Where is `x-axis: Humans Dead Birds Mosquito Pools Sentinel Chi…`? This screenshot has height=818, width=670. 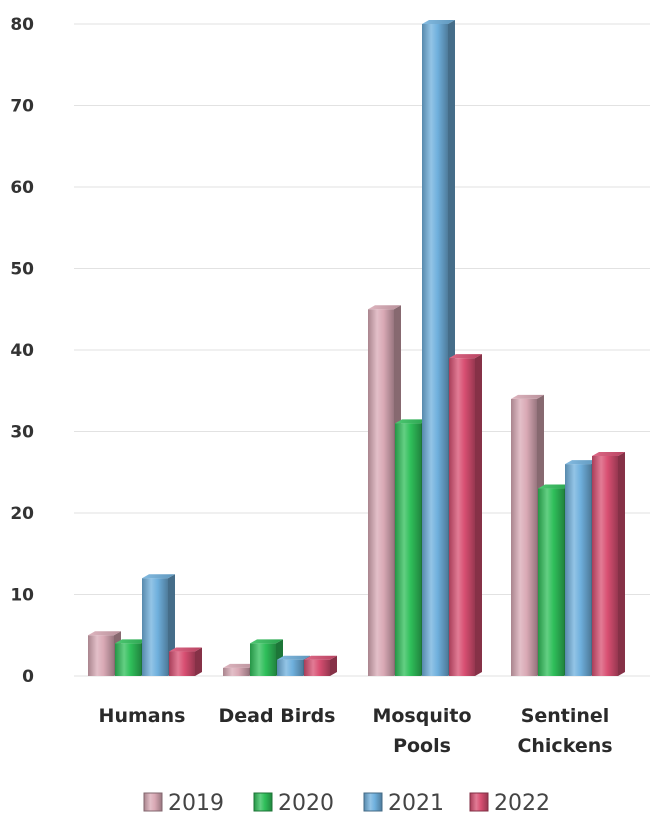
x-axis: Humans Dead Birds Mosquito Pools Sentinel Chi… is located at coordinates (356, 731).